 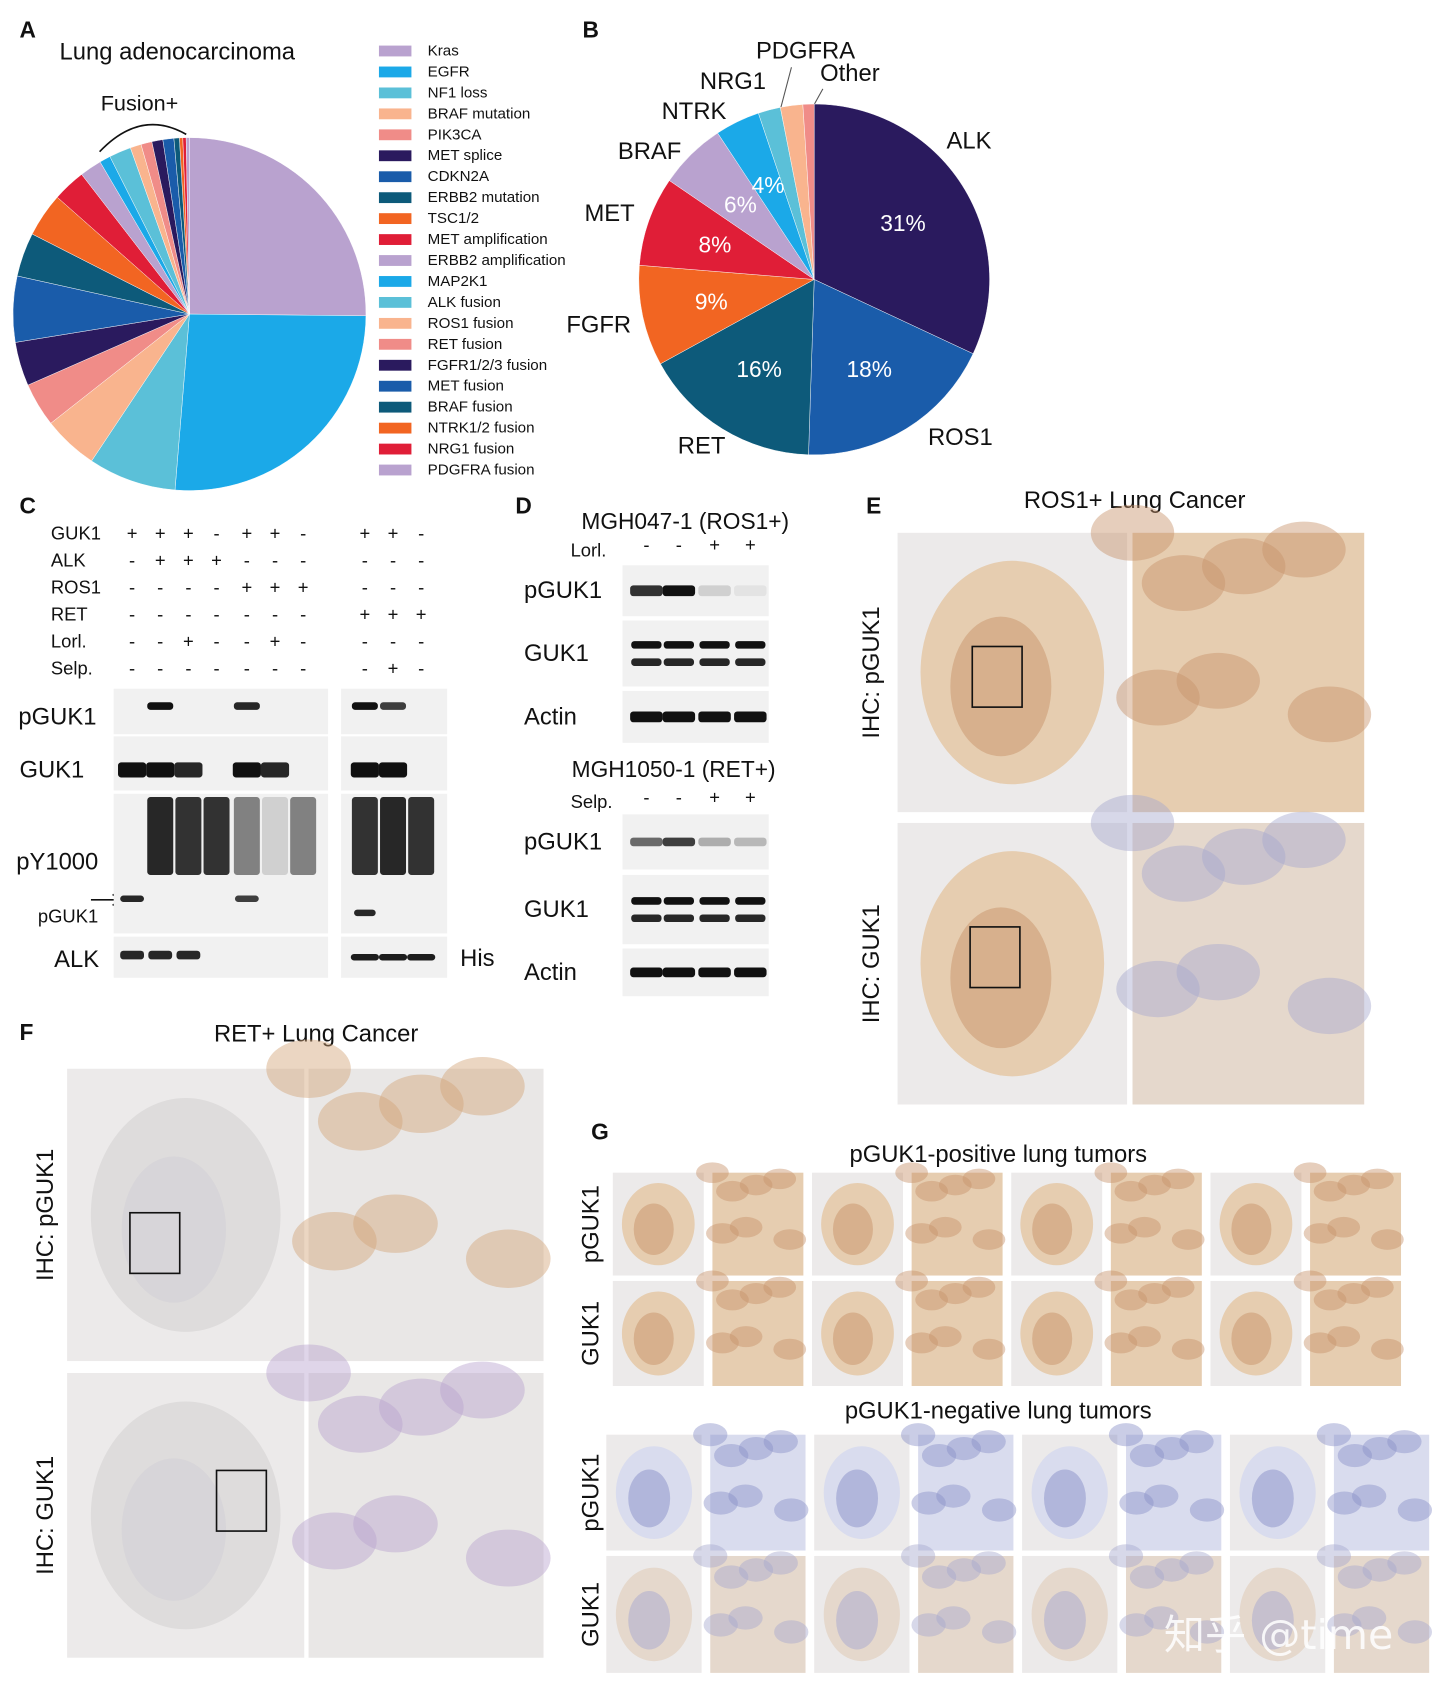 I want to click on legend-label: PDGFRA fusion, so click(x=481, y=470).